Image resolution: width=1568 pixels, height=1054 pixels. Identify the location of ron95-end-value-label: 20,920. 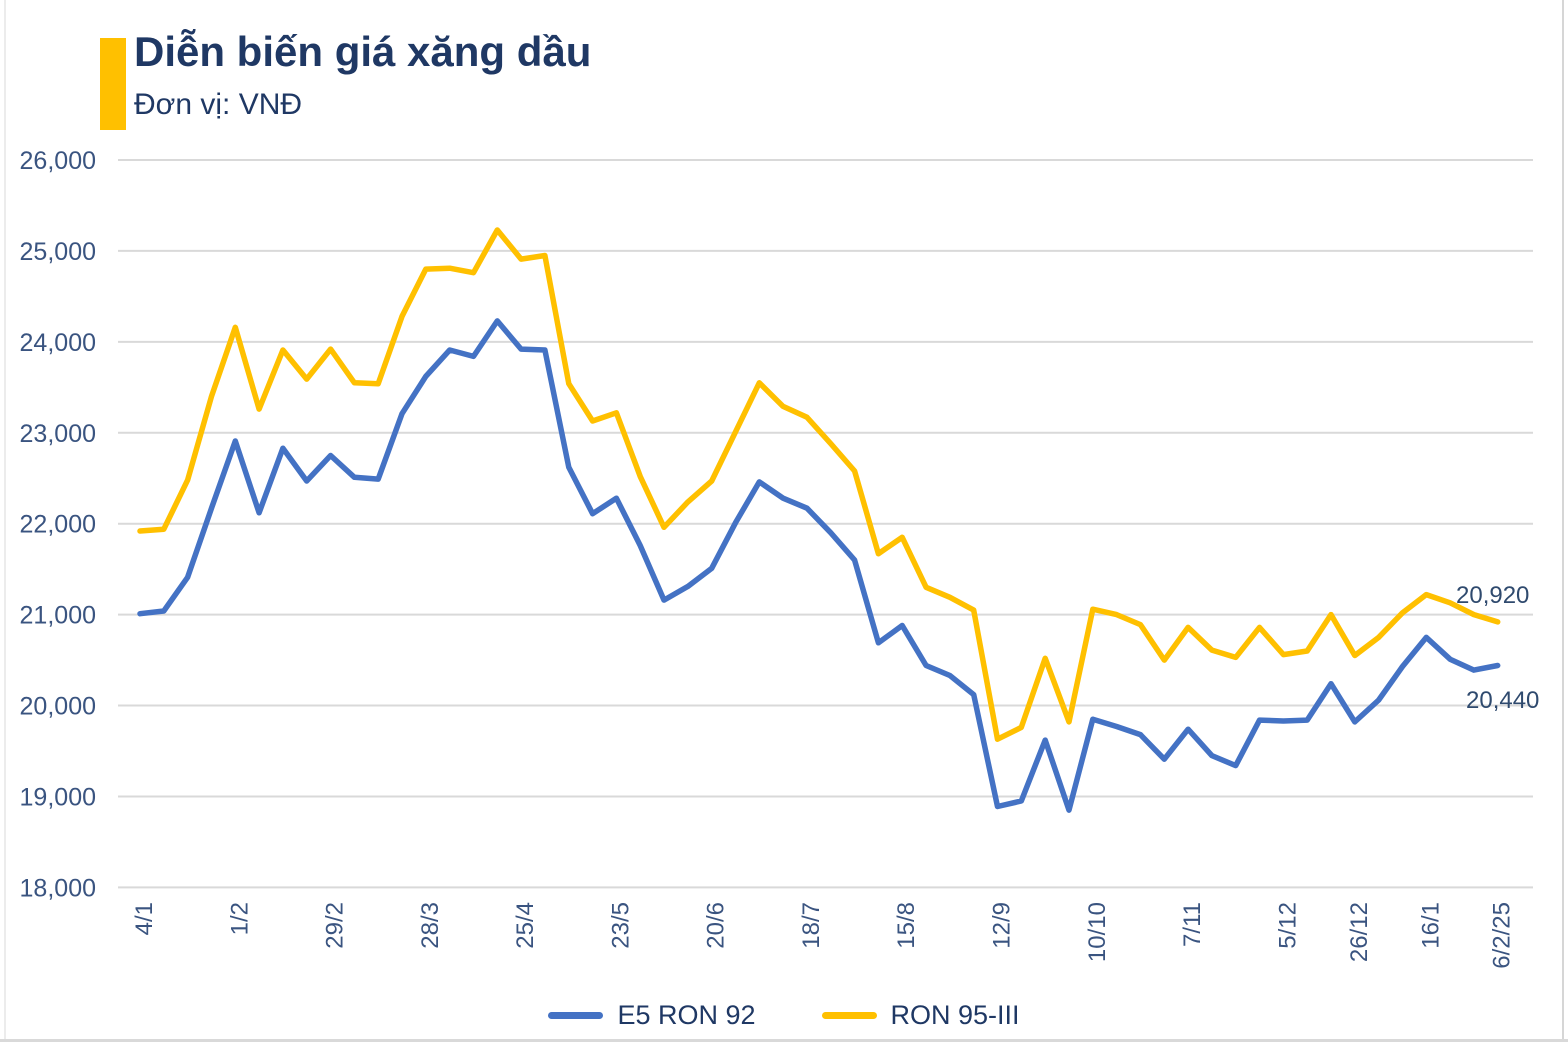
(1493, 595).